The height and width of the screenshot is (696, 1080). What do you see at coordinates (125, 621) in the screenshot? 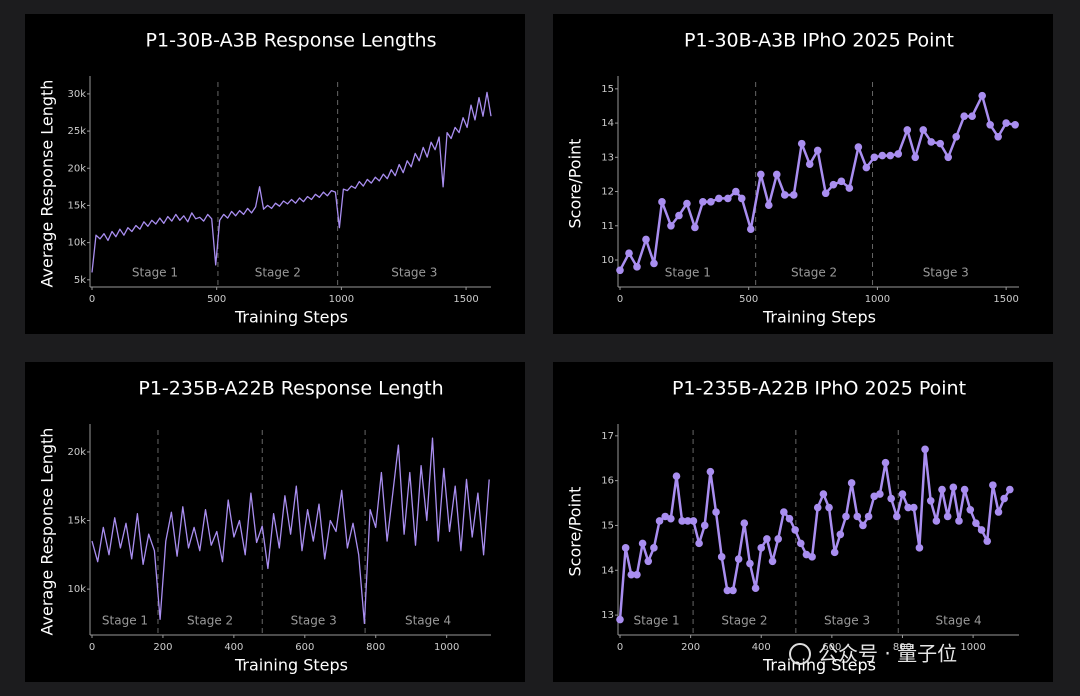
I see `stage-label: Stage 1` at bounding box center [125, 621].